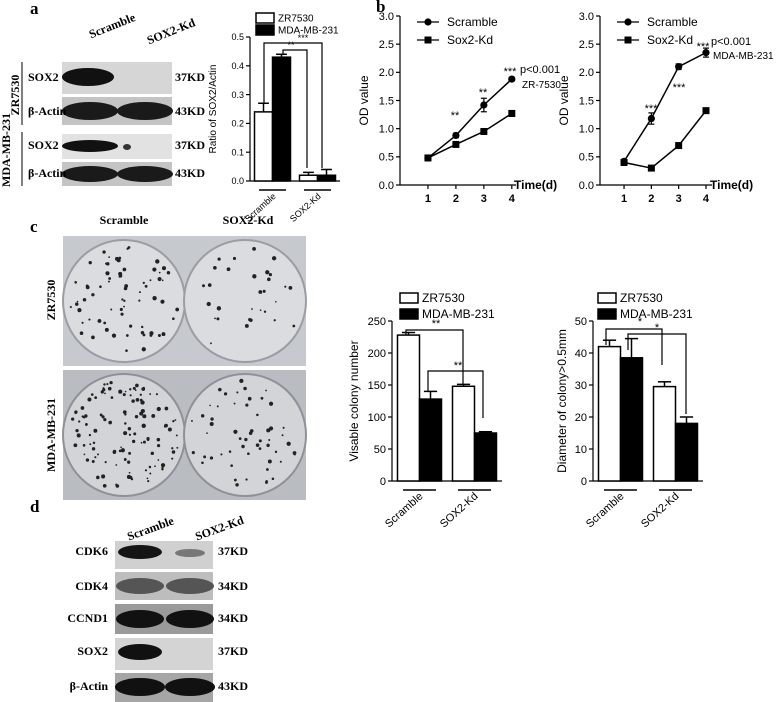  Describe the element at coordinates (6, 150) in the screenshot. I see `cell-line-label: MDA-MB-231` at that location.